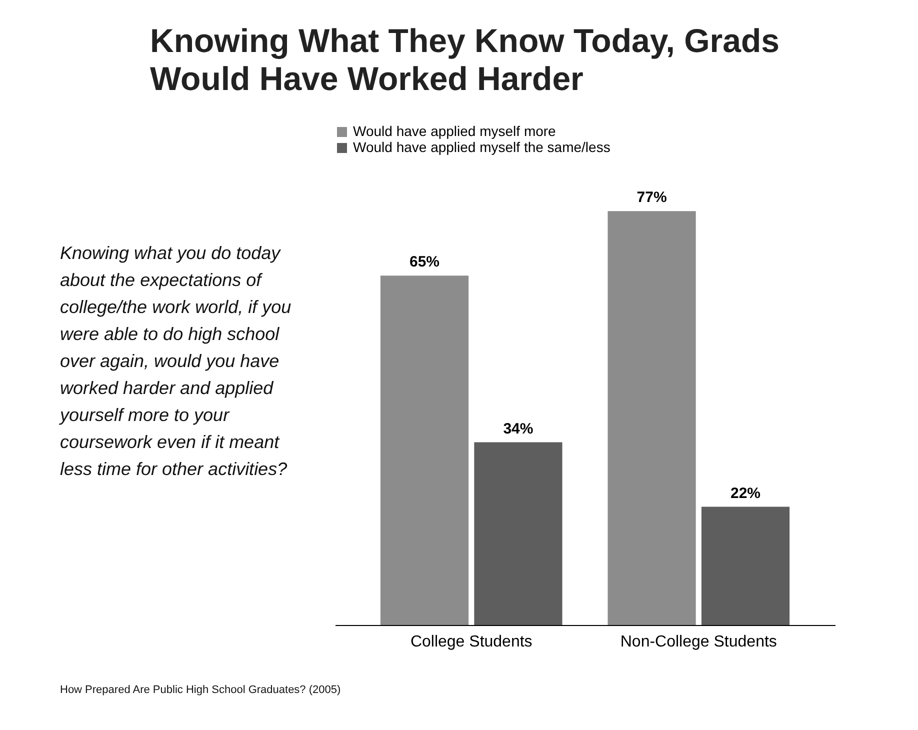 Image resolution: width=918 pixels, height=730 pixels. Describe the element at coordinates (424, 262) in the screenshot. I see `data-label: 65%` at that location.